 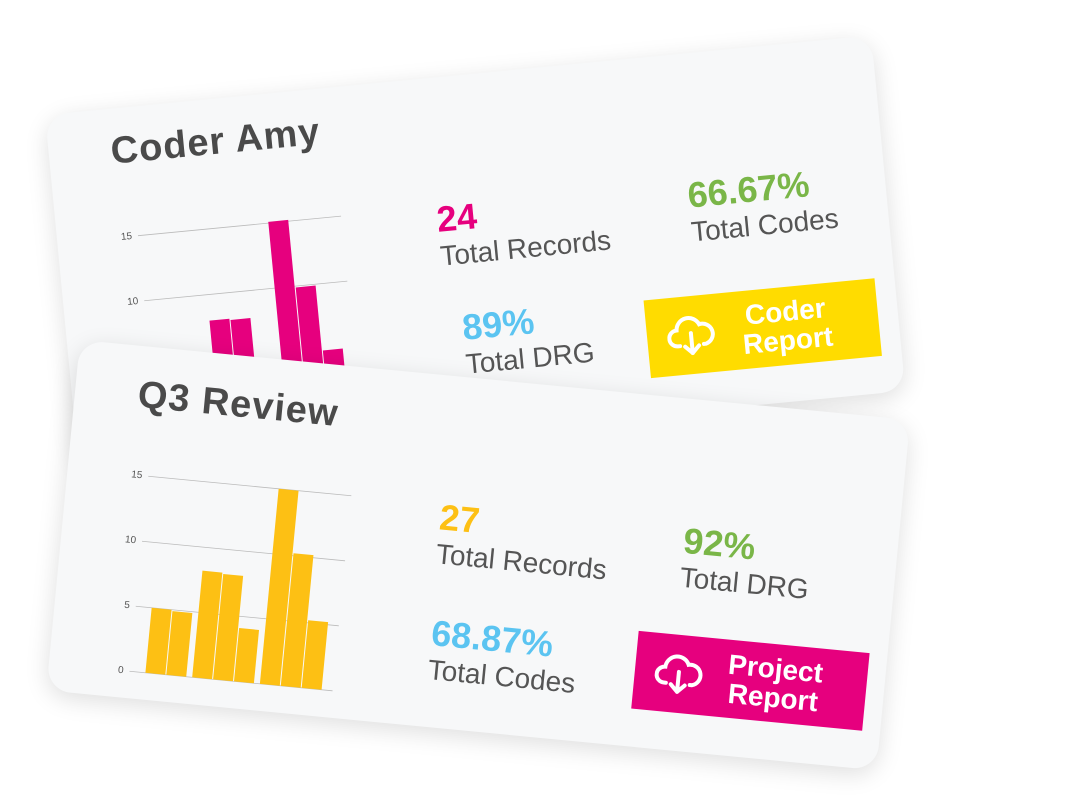 What do you see at coordinates (522, 541) in the screenshot?
I see `stat: 27 Total Records` at bounding box center [522, 541].